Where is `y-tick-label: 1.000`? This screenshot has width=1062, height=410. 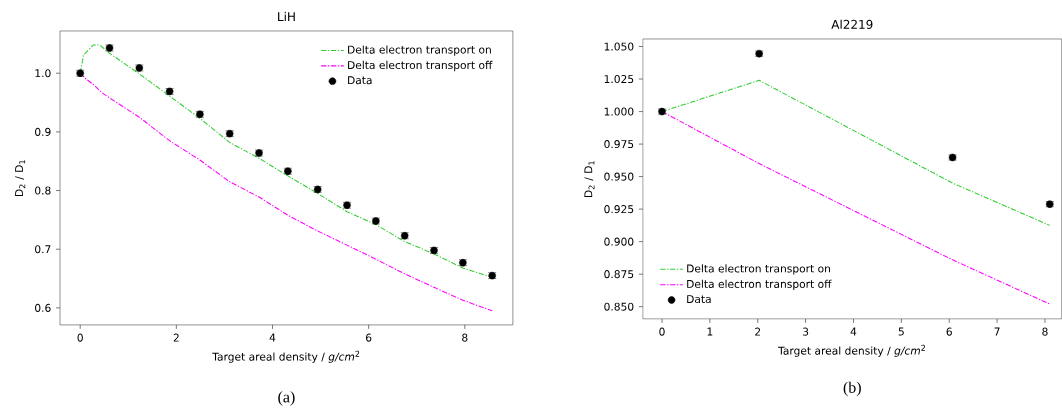
y-tick-label: 1.000 is located at coordinates (619, 111).